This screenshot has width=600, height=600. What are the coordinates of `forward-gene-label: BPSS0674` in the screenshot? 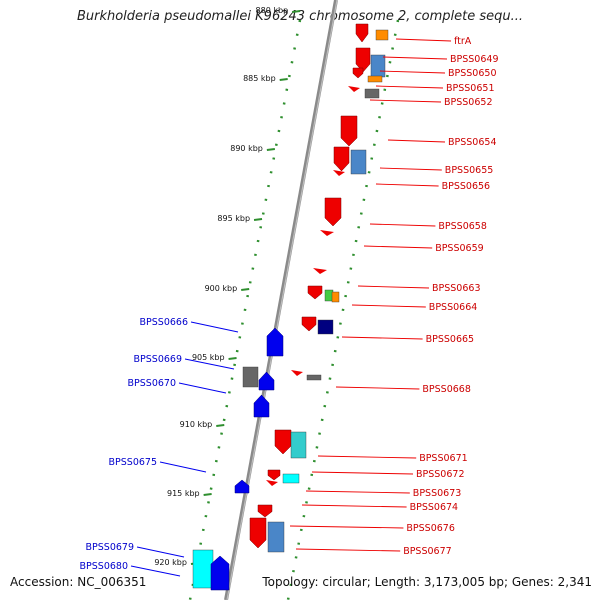 It's located at (434, 507).